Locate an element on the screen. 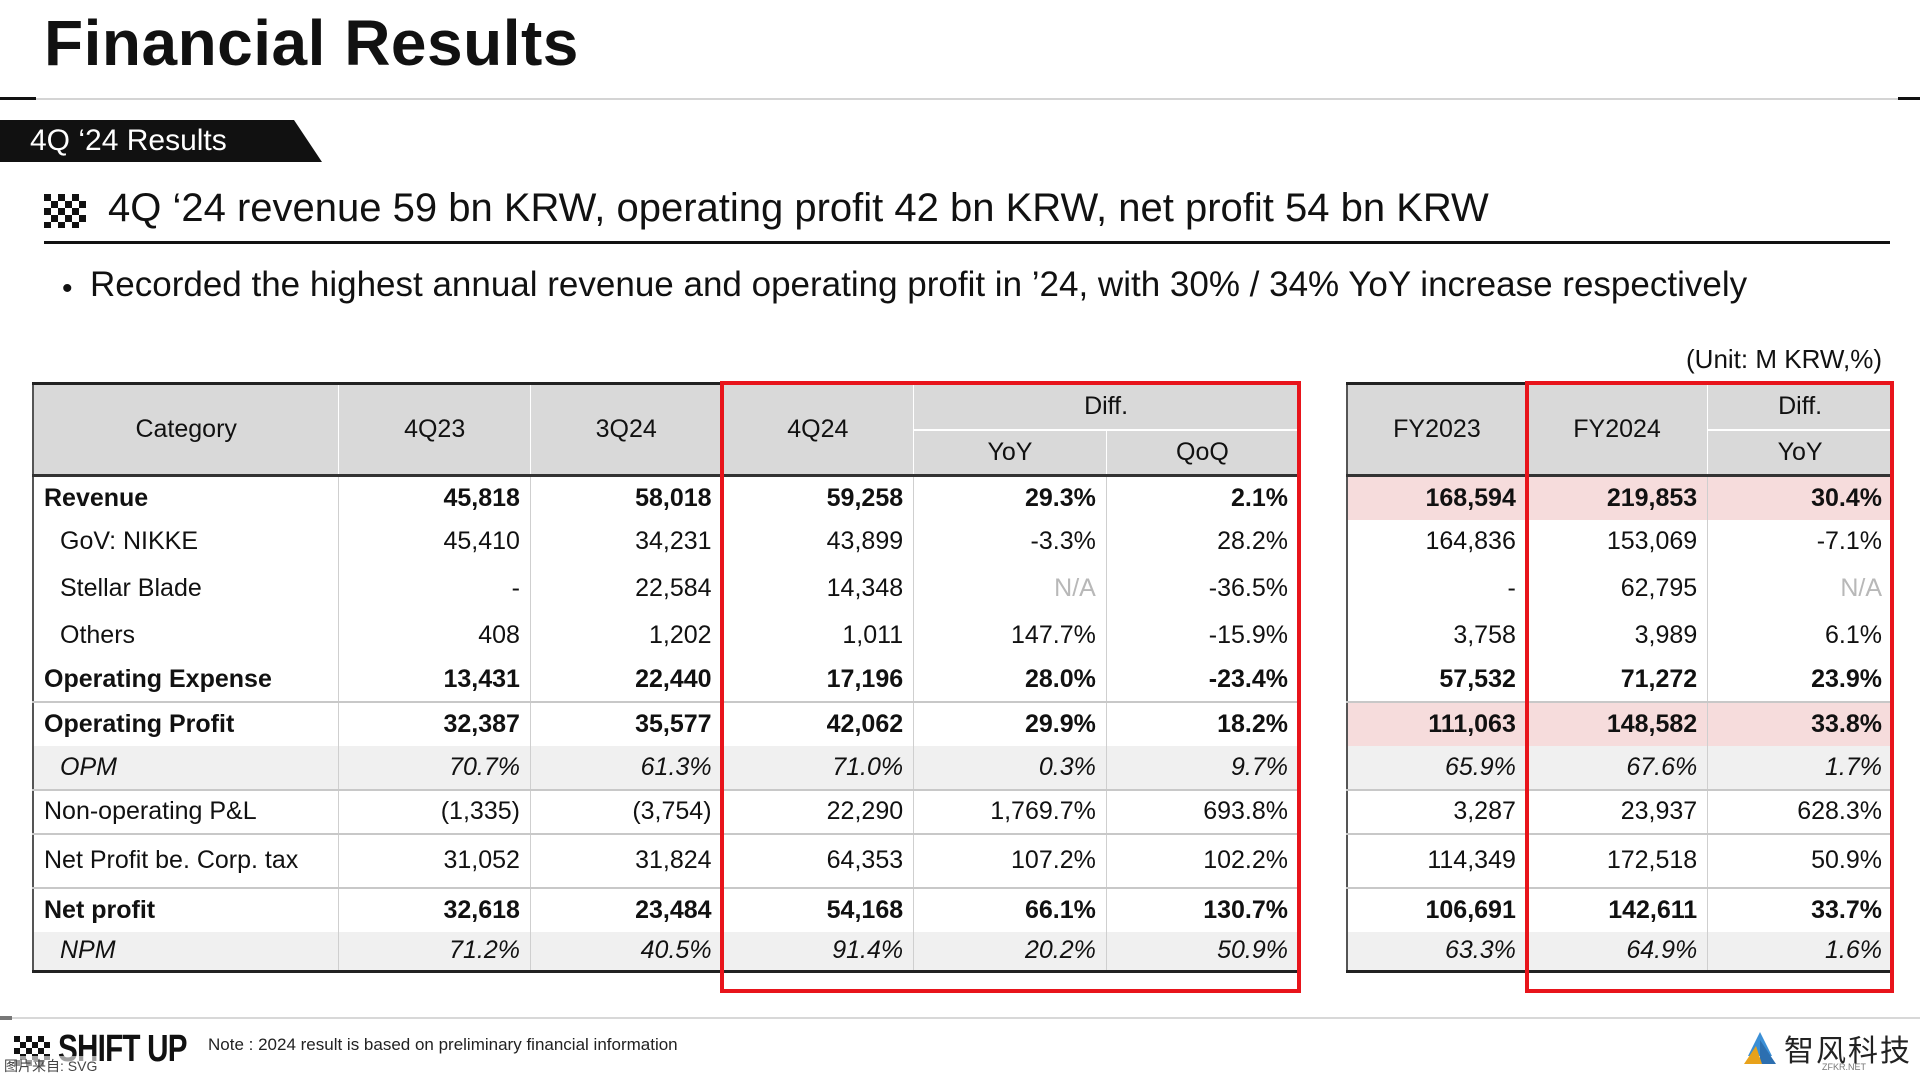 The height and width of the screenshot is (1075, 1920). partner-logo-icon is located at coordinates (1760, 1048).